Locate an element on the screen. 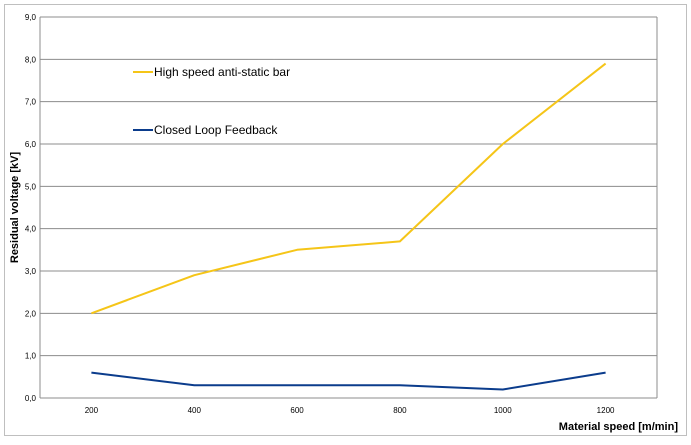  x-tick-label: 800 is located at coordinates (400, 410).